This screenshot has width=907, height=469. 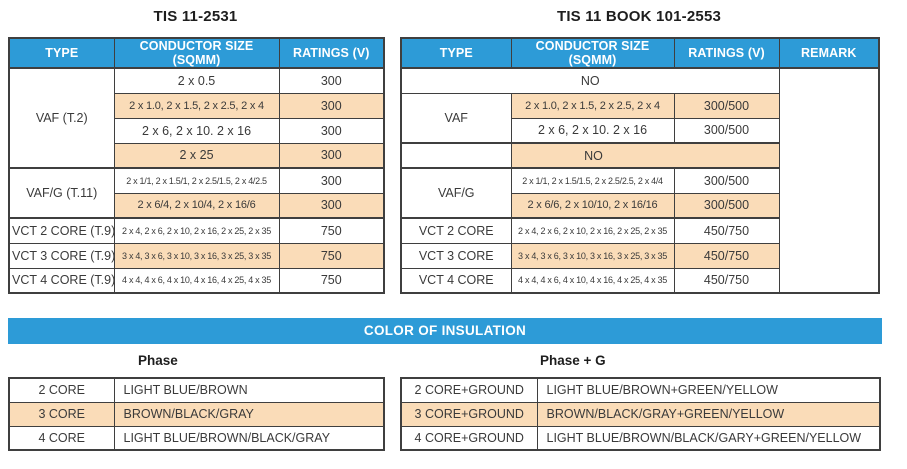 What do you see at coordinates (61, 390) in the screenshot?
I see `core-cell: 2 CORE` at bounding box center [61, 390].